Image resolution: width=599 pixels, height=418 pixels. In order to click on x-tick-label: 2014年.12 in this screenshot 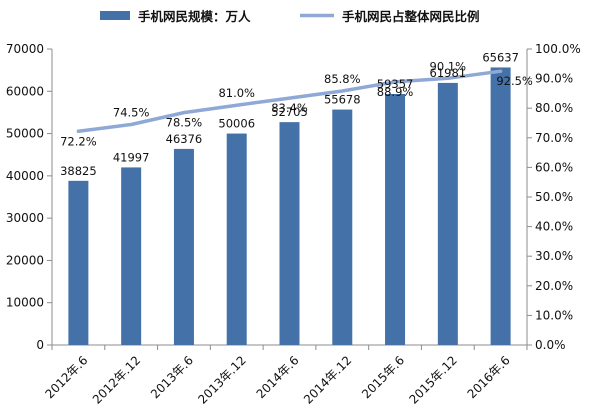, I will do `click(327, 379)`.